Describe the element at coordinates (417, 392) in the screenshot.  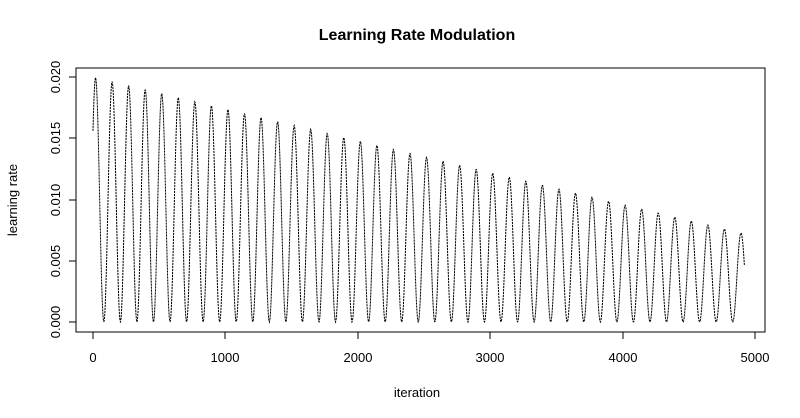
I see `x-axis-label: iteration` at that location.